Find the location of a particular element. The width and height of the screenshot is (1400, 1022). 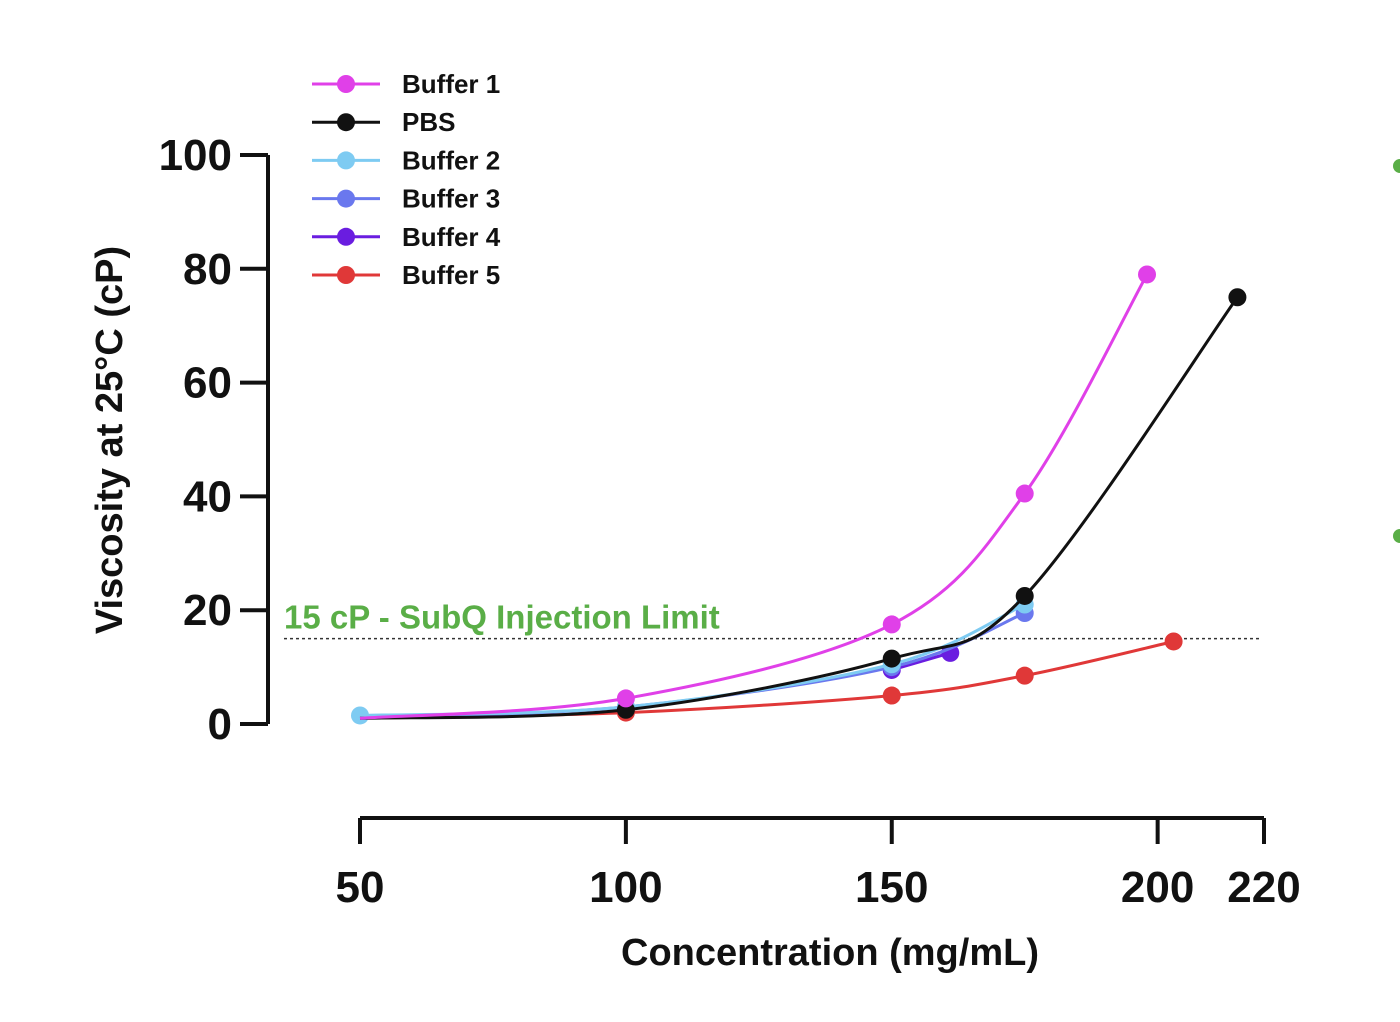

y-tick-label: 40 is located at coordinates (207, 496).